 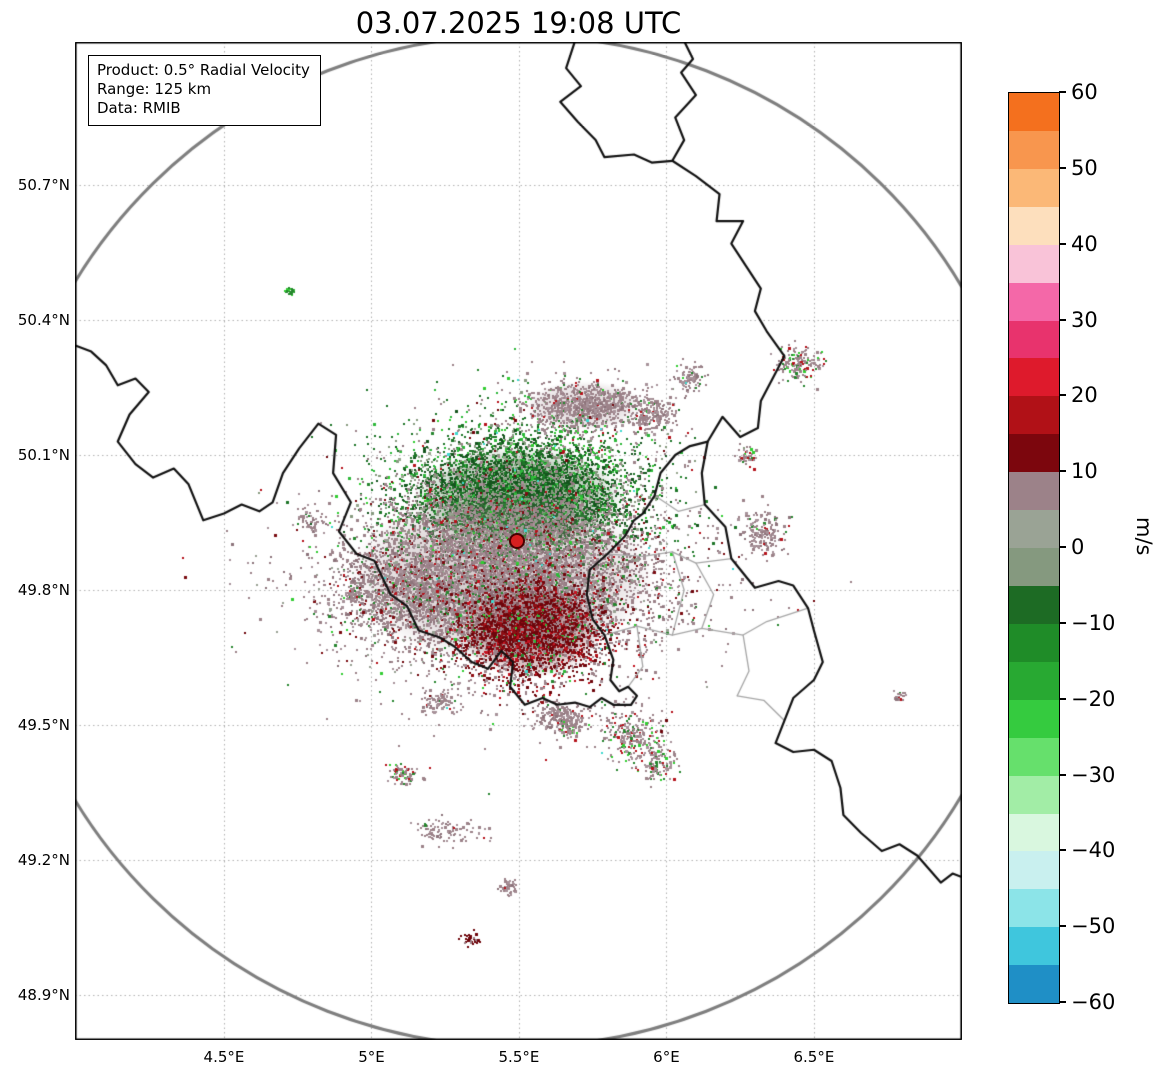 I want to click on info-product-line: Product: 0.5° Radial Velocity, so click(x=203, y=70).